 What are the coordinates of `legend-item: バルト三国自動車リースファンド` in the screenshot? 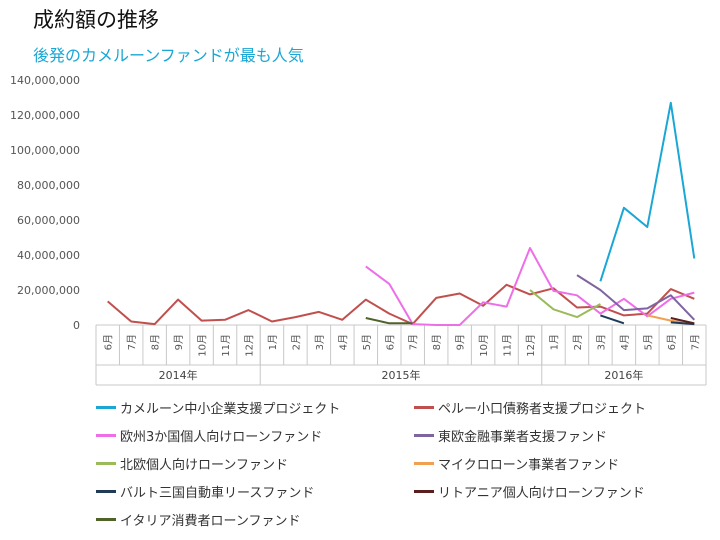 It's located at (205, 491).